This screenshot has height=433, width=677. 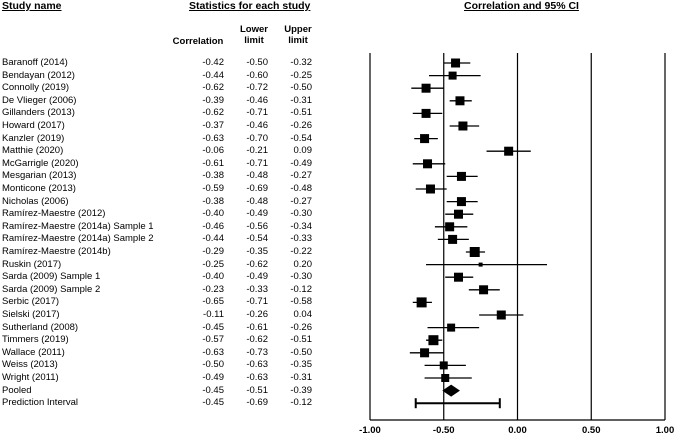 I want to click on study-name: Prediction Interval, so click(x=40, y=403).